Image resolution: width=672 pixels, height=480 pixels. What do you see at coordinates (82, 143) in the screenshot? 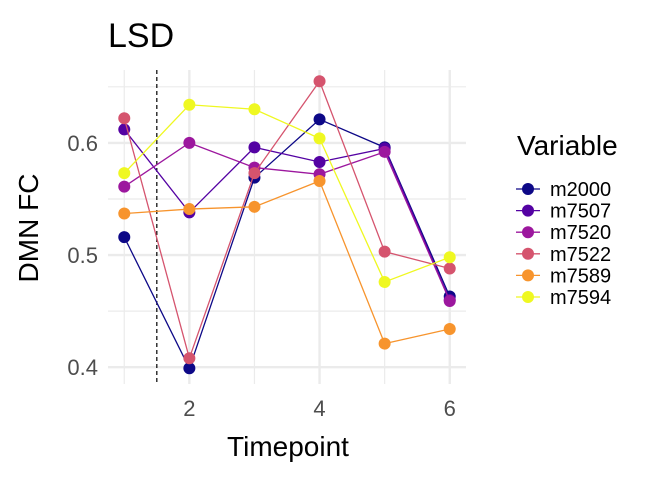
I see `y-tick-label: 0.6` at bounding box center [82, 143].